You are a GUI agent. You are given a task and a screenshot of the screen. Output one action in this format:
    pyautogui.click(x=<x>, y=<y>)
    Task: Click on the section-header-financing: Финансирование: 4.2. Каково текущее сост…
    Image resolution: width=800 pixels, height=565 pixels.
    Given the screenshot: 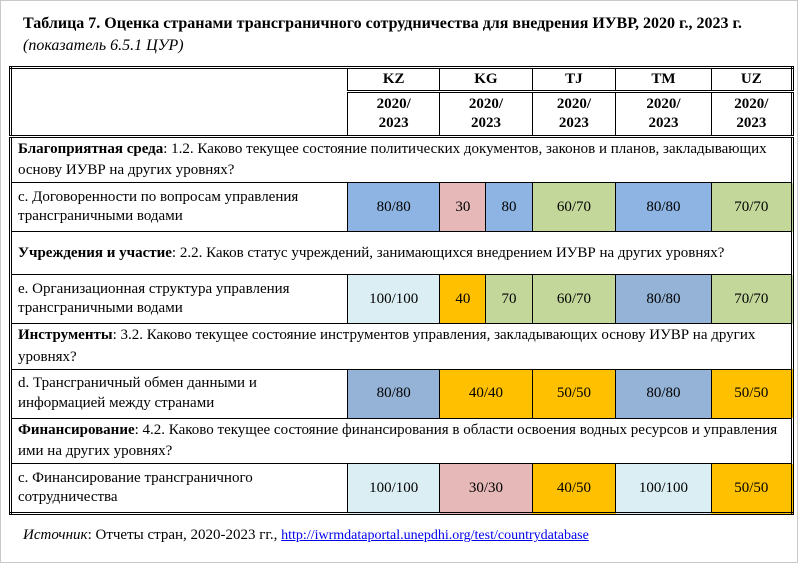 What is the action you would take?
    pyautogui.click(x=401, y=441)
    